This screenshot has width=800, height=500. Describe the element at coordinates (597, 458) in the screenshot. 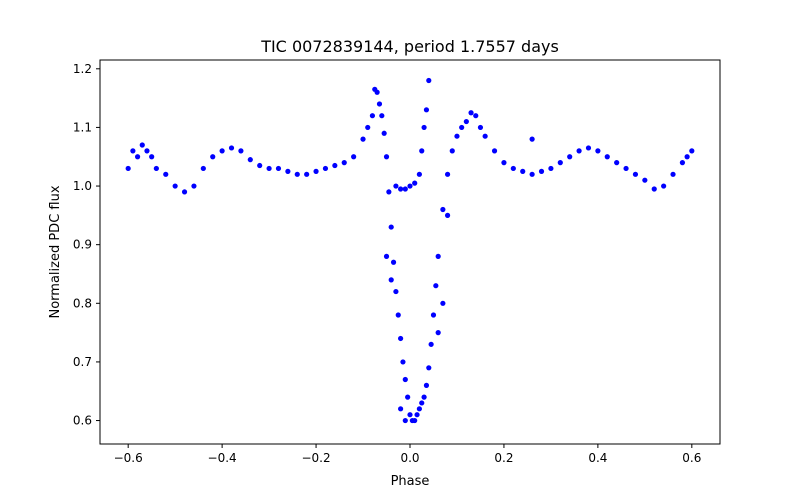

I see `x-tick-label: 0.4` at that location.